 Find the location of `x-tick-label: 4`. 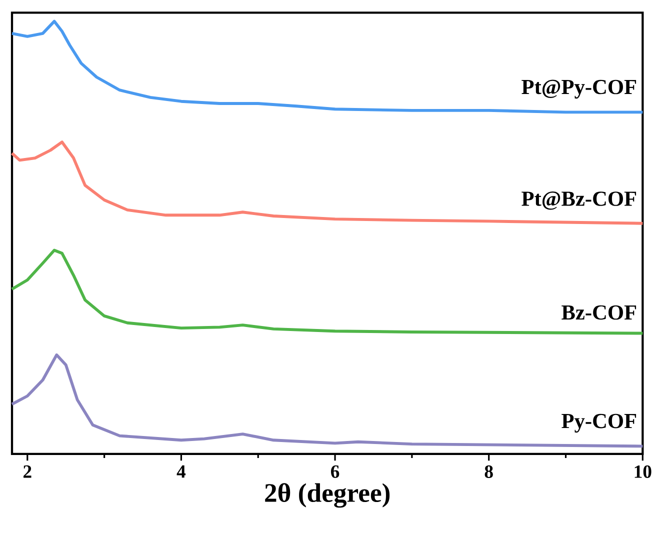

x-tick-label: 4 is located at coordinates (181, 471).